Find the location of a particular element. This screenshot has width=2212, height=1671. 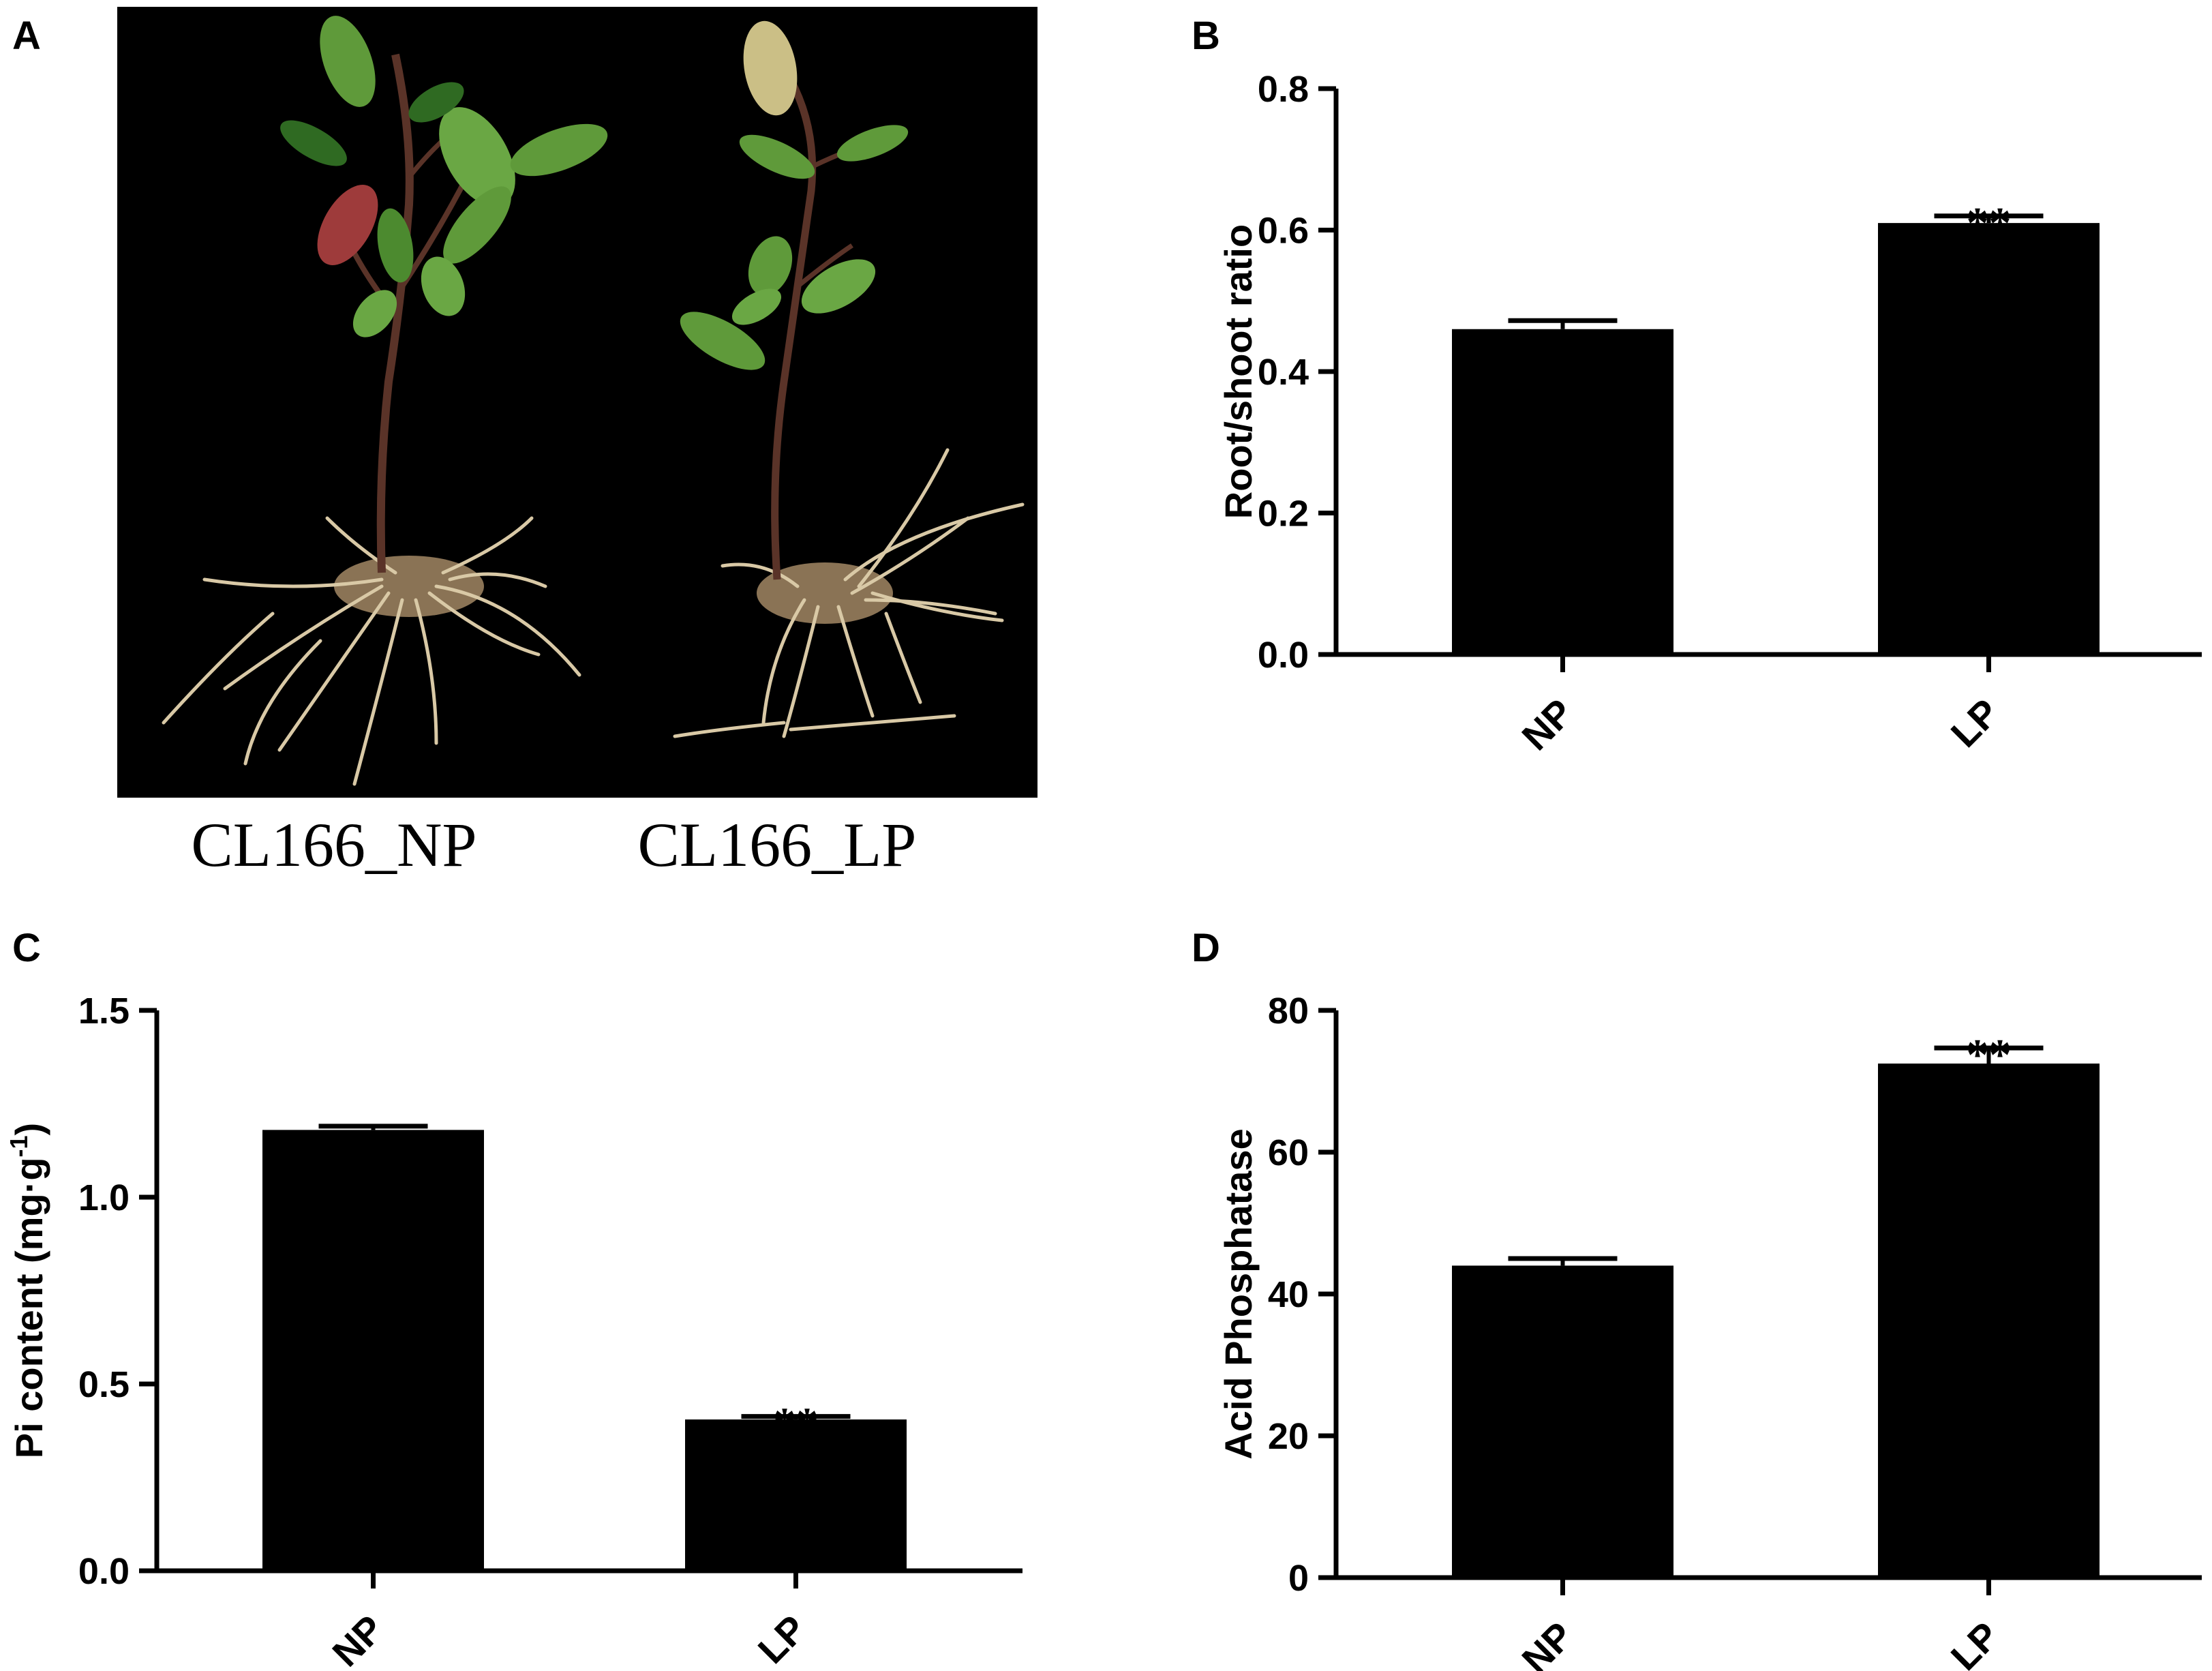

y-tick-label: 0 is located at coordinates (1299, 1578).